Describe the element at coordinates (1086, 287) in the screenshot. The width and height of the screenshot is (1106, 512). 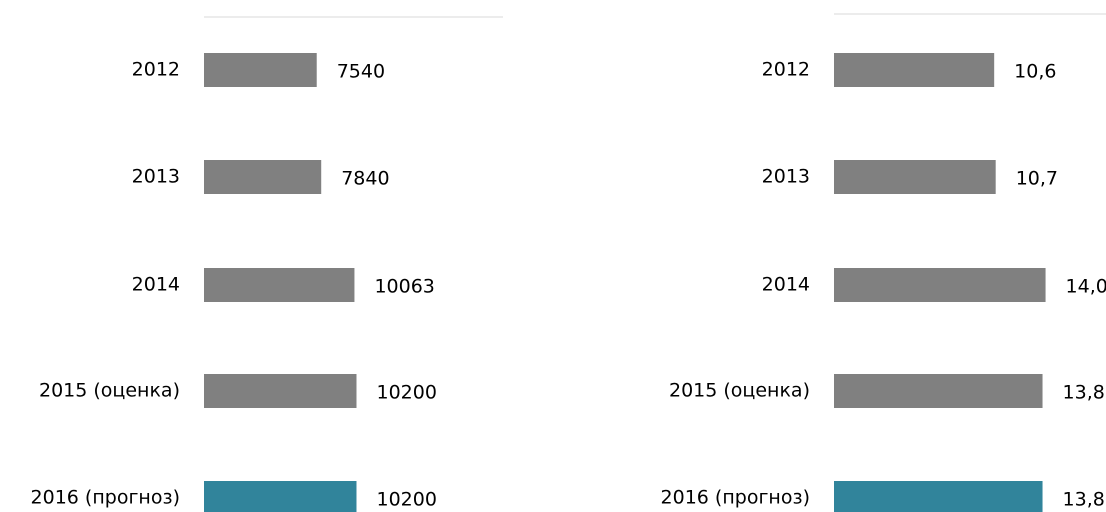
I see `value-label: 14,0` at that location.